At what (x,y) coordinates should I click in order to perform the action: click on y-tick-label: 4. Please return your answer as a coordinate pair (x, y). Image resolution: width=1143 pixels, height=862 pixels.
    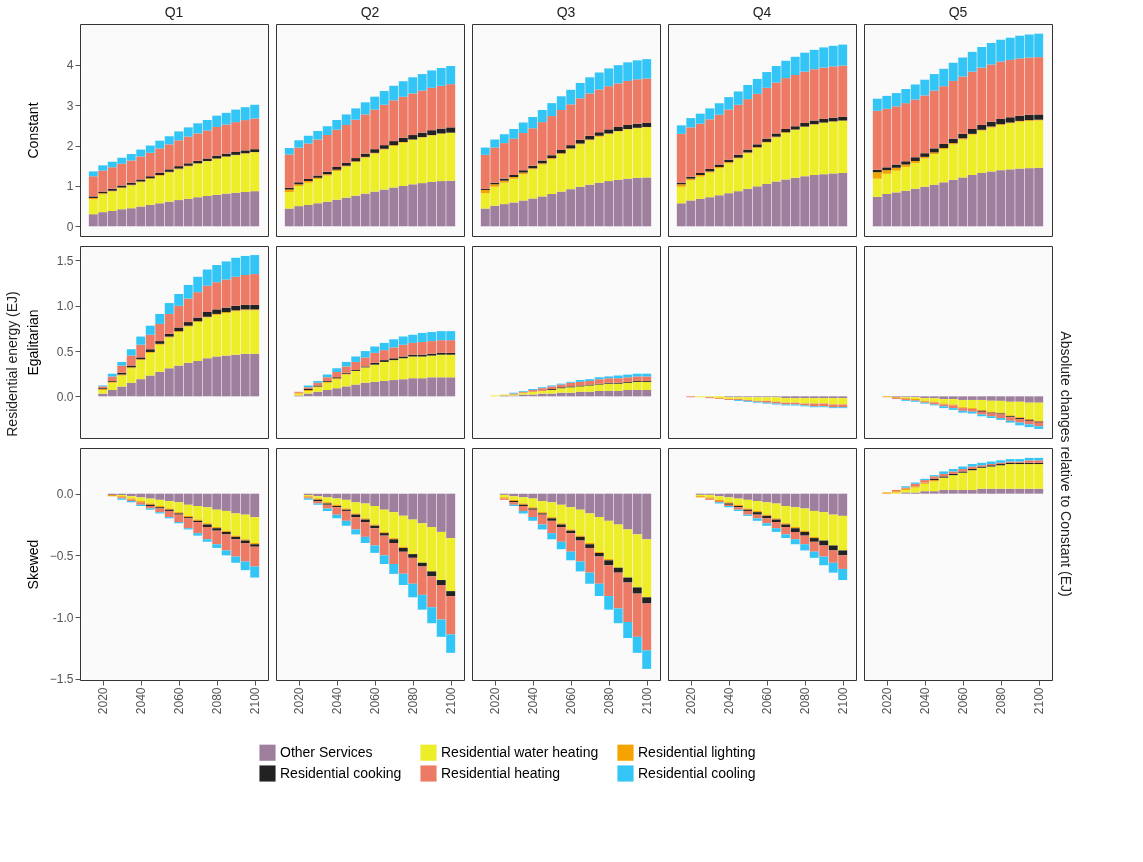
    Looking at the image, I should click on (70, 65).